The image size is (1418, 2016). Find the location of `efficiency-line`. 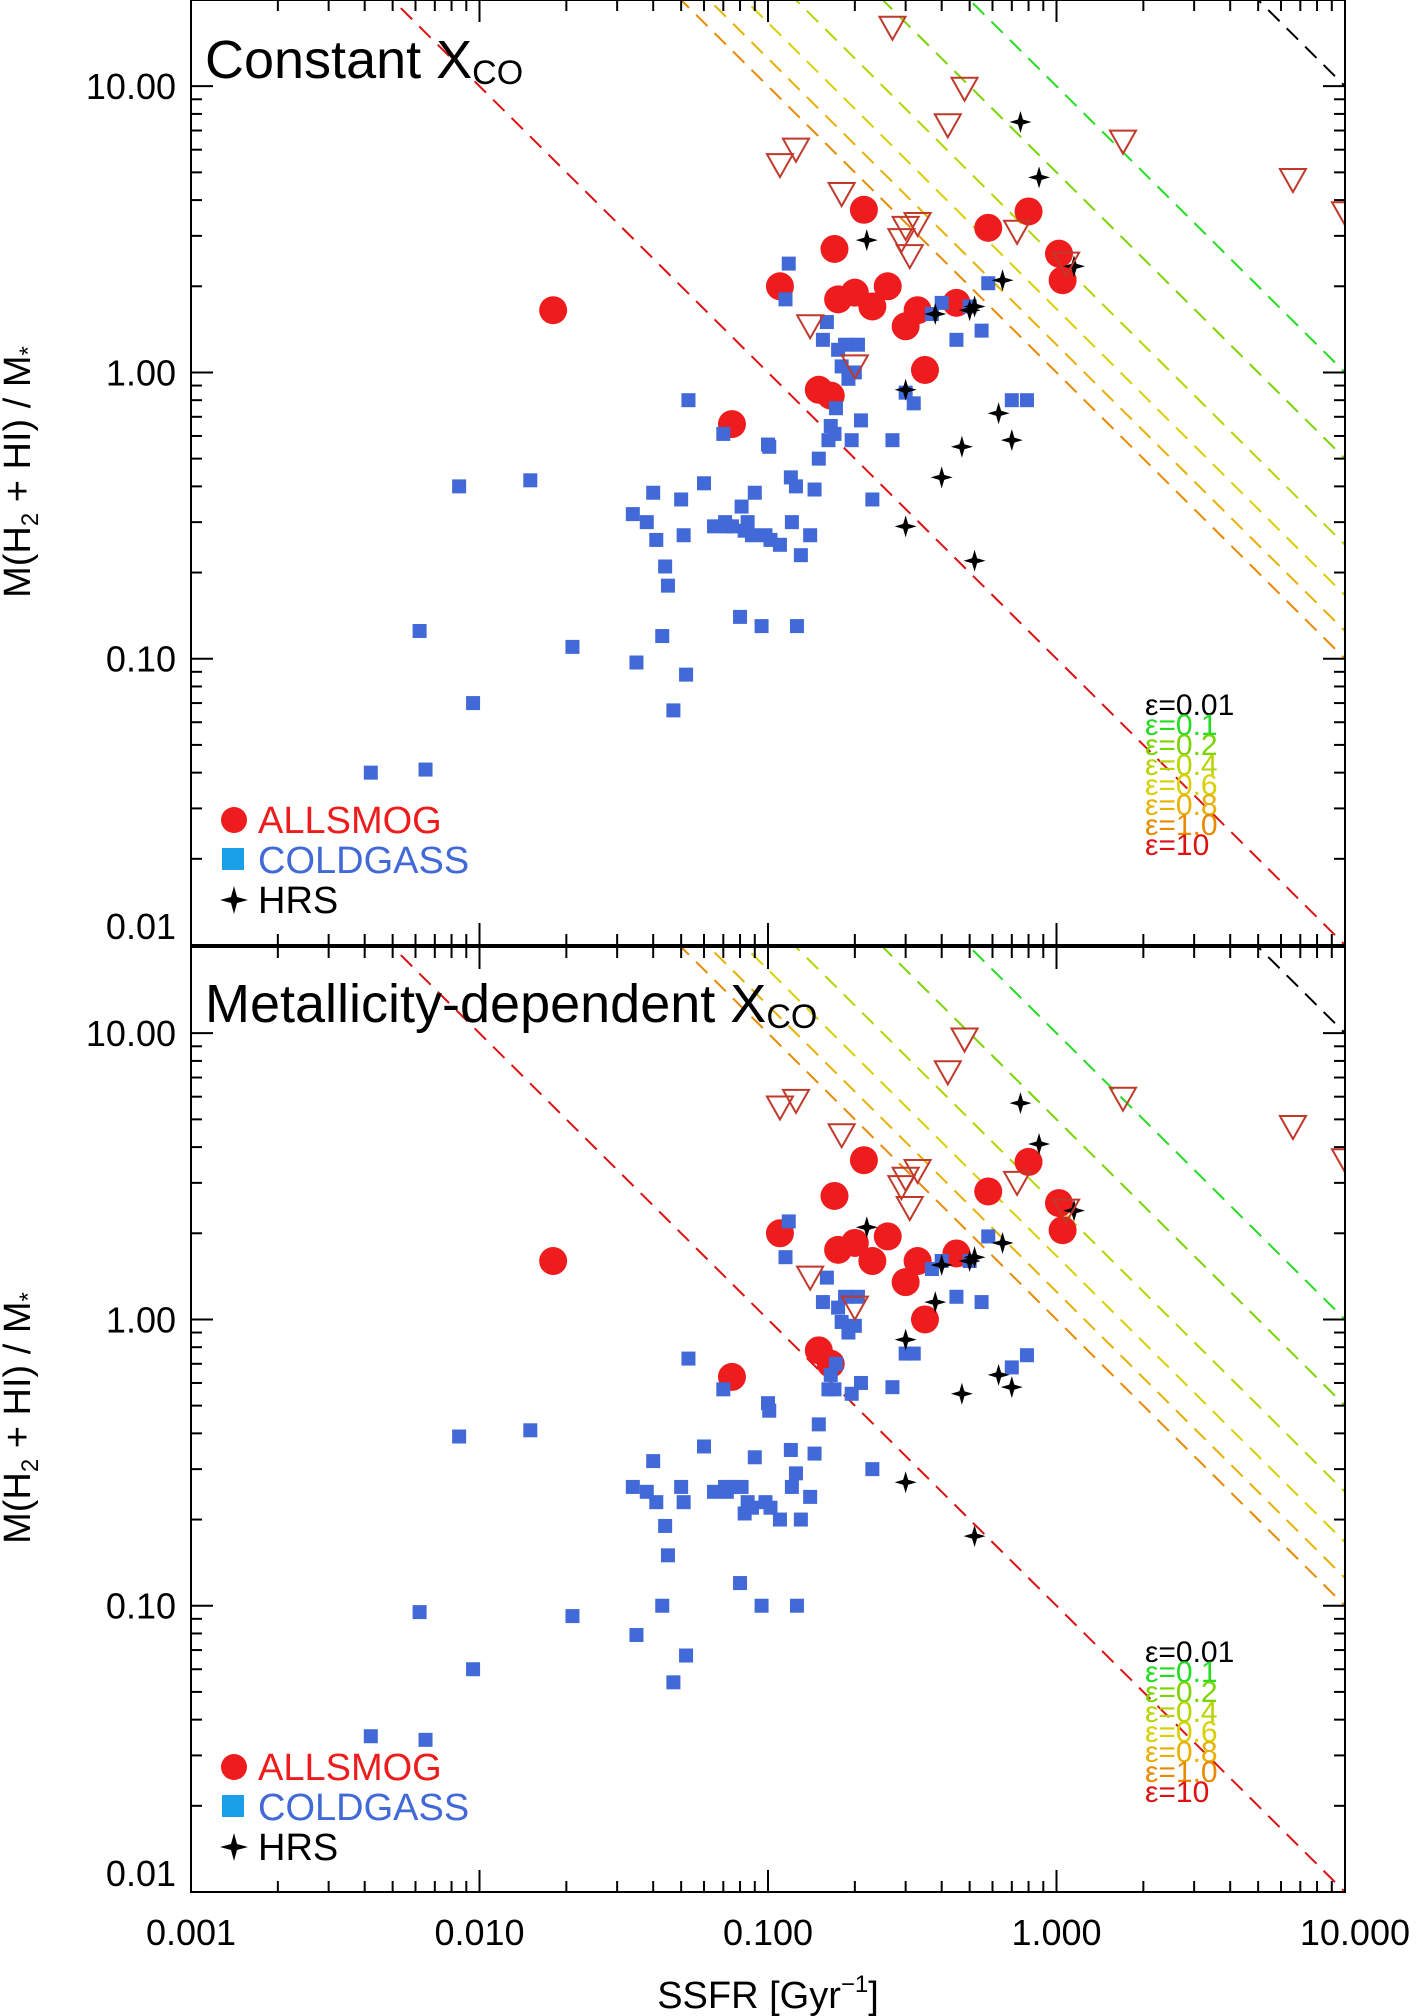

efficiency-line is located at coordinates (1069, 1220).